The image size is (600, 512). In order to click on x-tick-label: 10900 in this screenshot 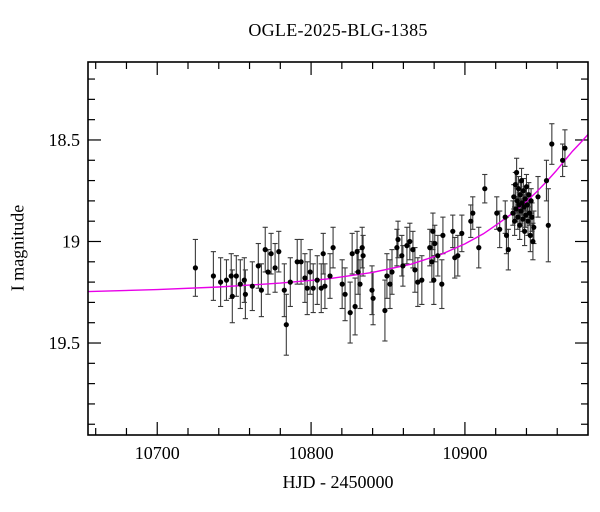, I will do `click(464, 453)`.